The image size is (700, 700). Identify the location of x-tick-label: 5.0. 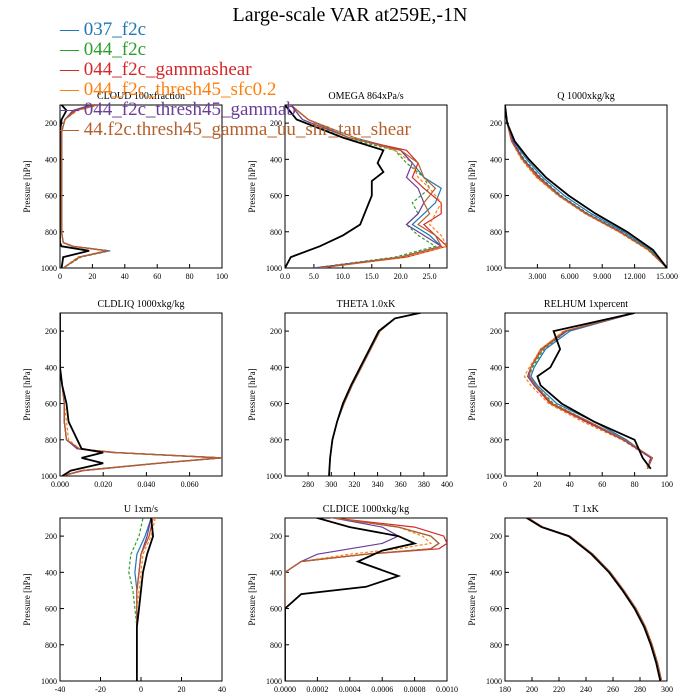
(314, 276).